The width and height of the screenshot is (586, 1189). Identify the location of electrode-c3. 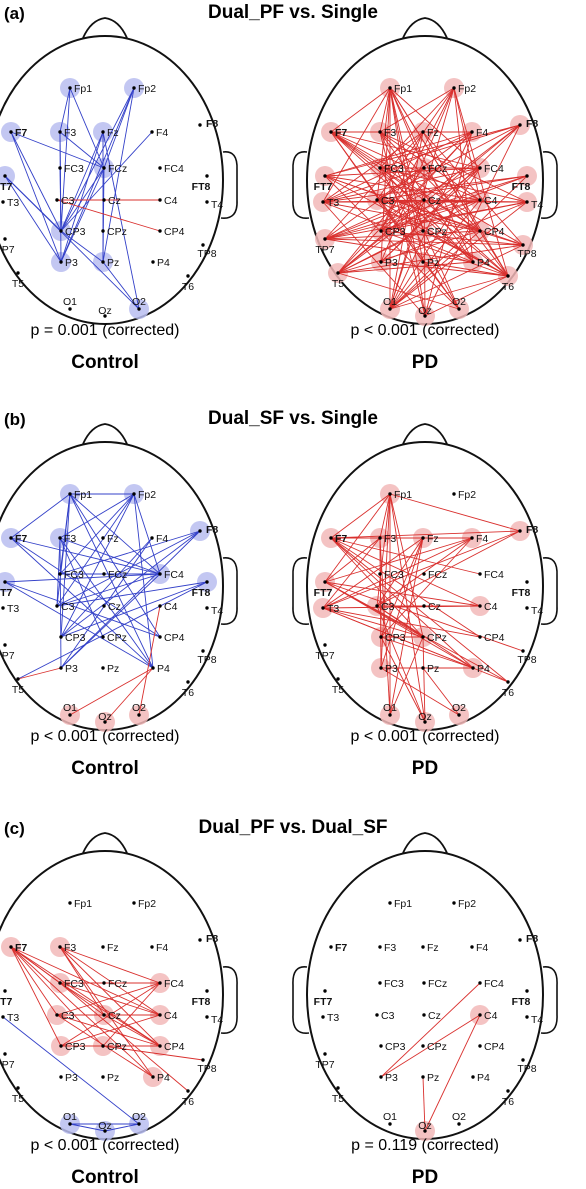
(377, 606).